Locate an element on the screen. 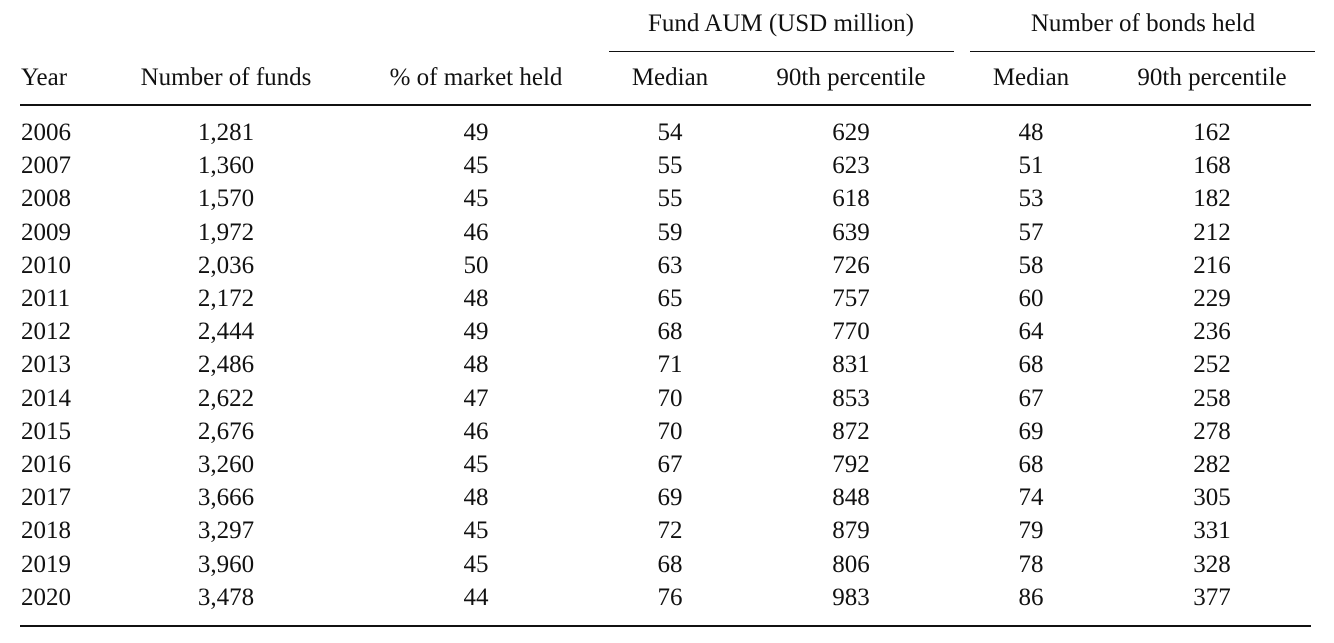  cell-bonds-median: 69 is located at coordinates (1031, 431).